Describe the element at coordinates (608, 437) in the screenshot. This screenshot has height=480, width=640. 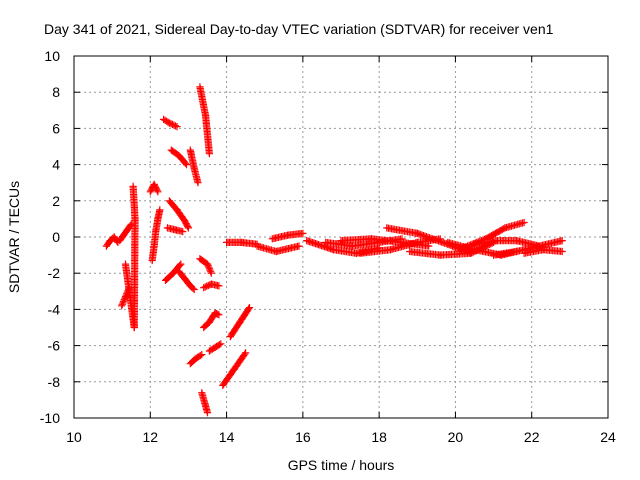
I see `x-tick-label: 24` at that location.